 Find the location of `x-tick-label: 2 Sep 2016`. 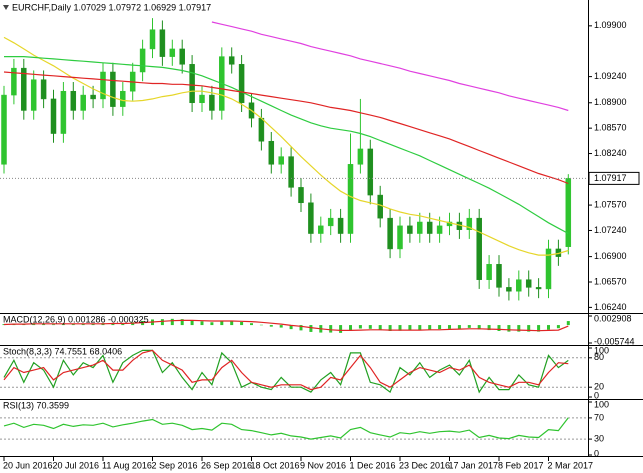

x-tick-label: 2 Sep 2016 is located at coordinates (175, 465).